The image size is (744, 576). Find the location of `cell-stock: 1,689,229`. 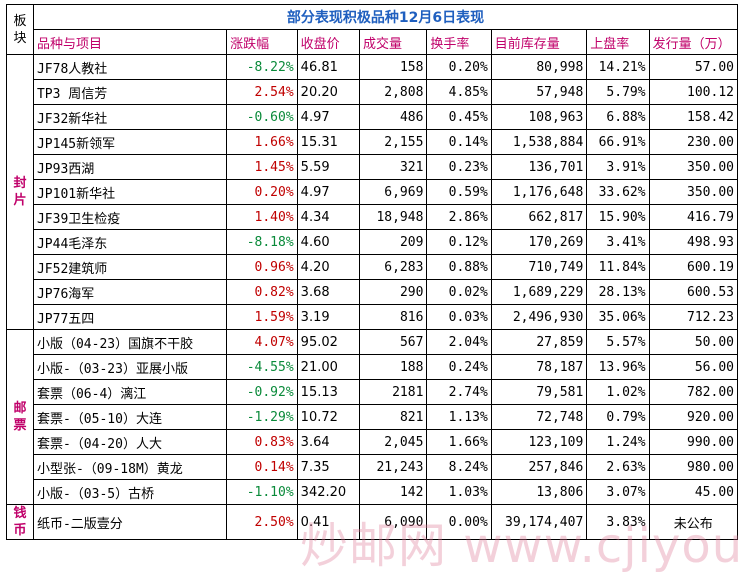

cell-stock: 1,689,229 is located at coordinates (539, 292).